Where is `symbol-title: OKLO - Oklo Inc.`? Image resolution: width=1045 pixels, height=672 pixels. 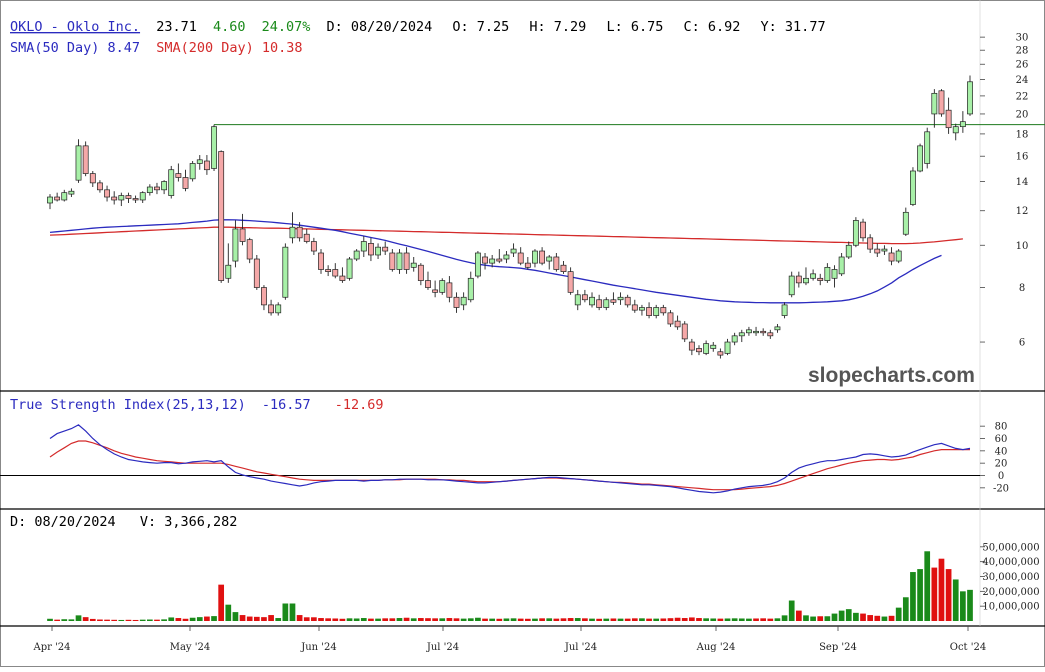 symbol-title: OKLO - Oklo Inc. is located at coordinates (75, 27).